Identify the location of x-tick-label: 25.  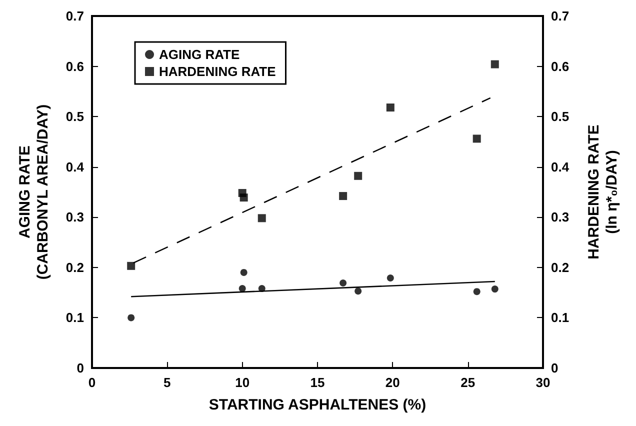
(468, 382).